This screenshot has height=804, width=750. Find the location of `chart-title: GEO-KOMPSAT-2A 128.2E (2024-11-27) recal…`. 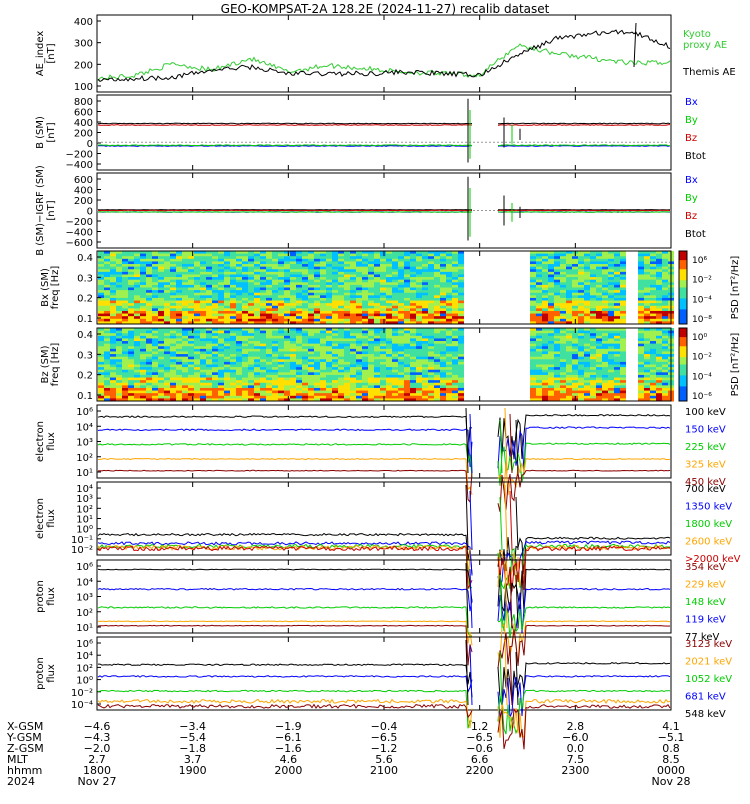

chart-title: GEO-KOMPSAT-2A 128.2E (2024-11-27) recal… is located at coordinates (385, 9).